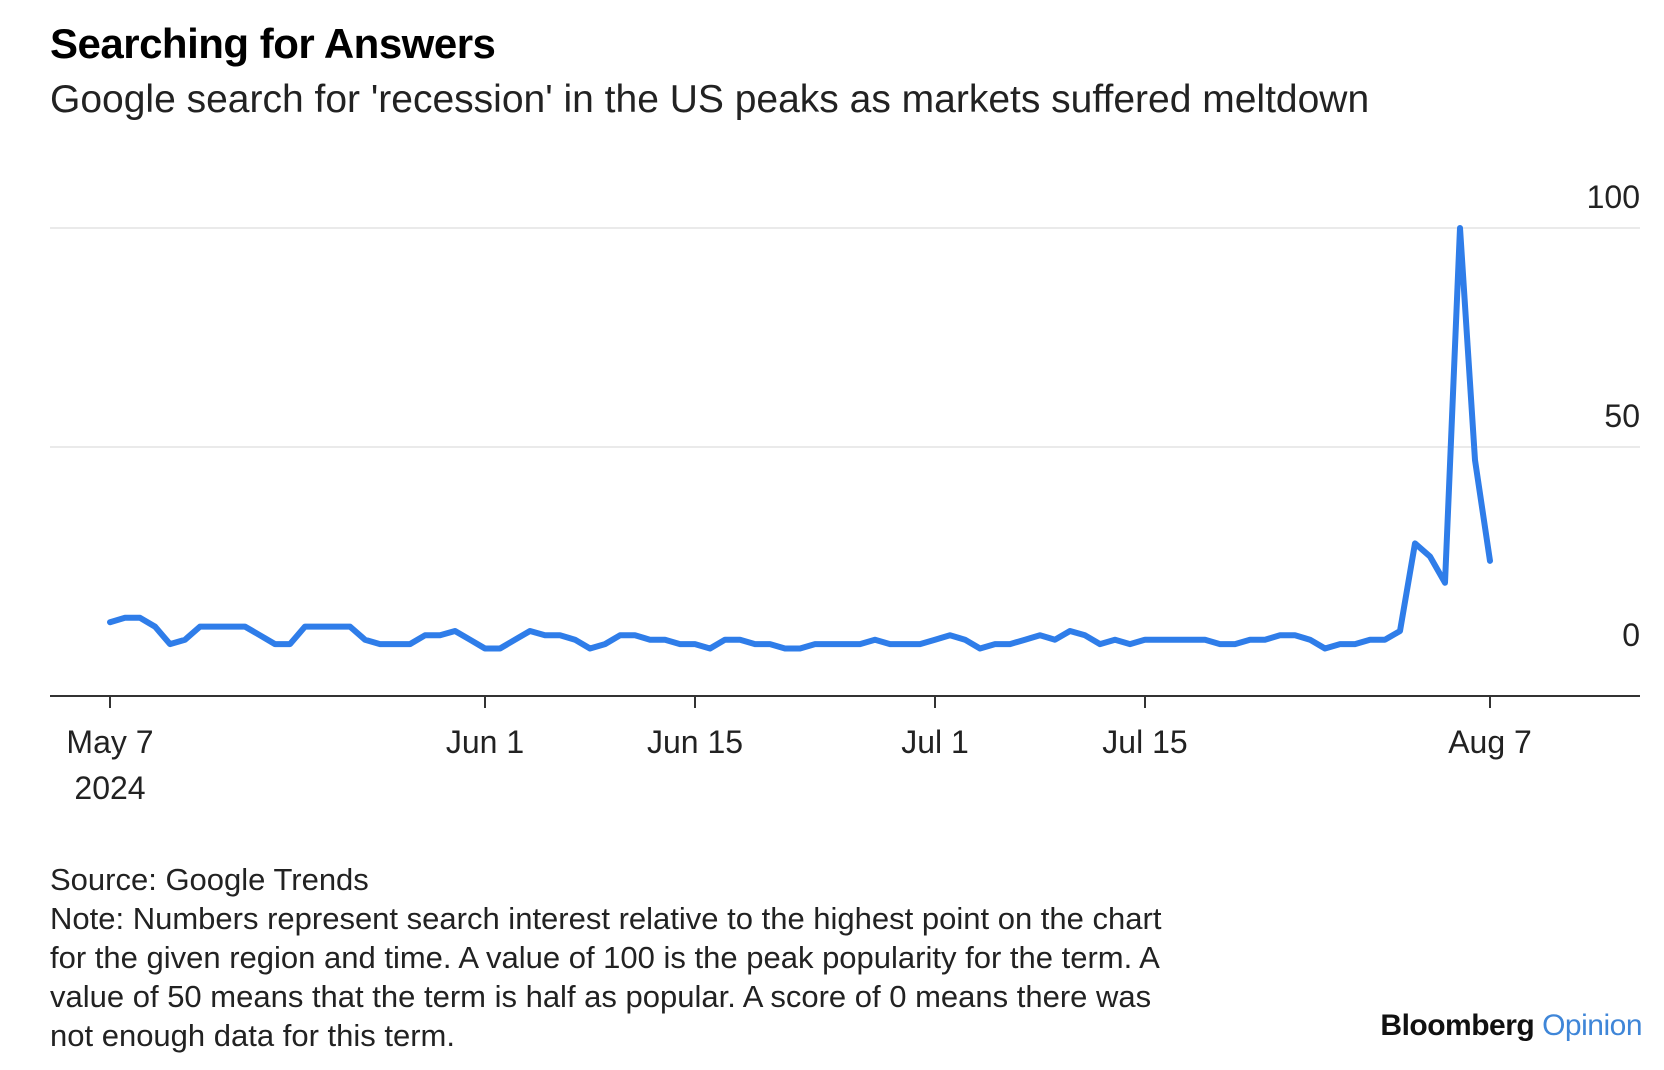 Image resolution: width=1664 pixels, height=1070 pixels. I want to click on y-tick-label-100: 100, so click(1613, 197).